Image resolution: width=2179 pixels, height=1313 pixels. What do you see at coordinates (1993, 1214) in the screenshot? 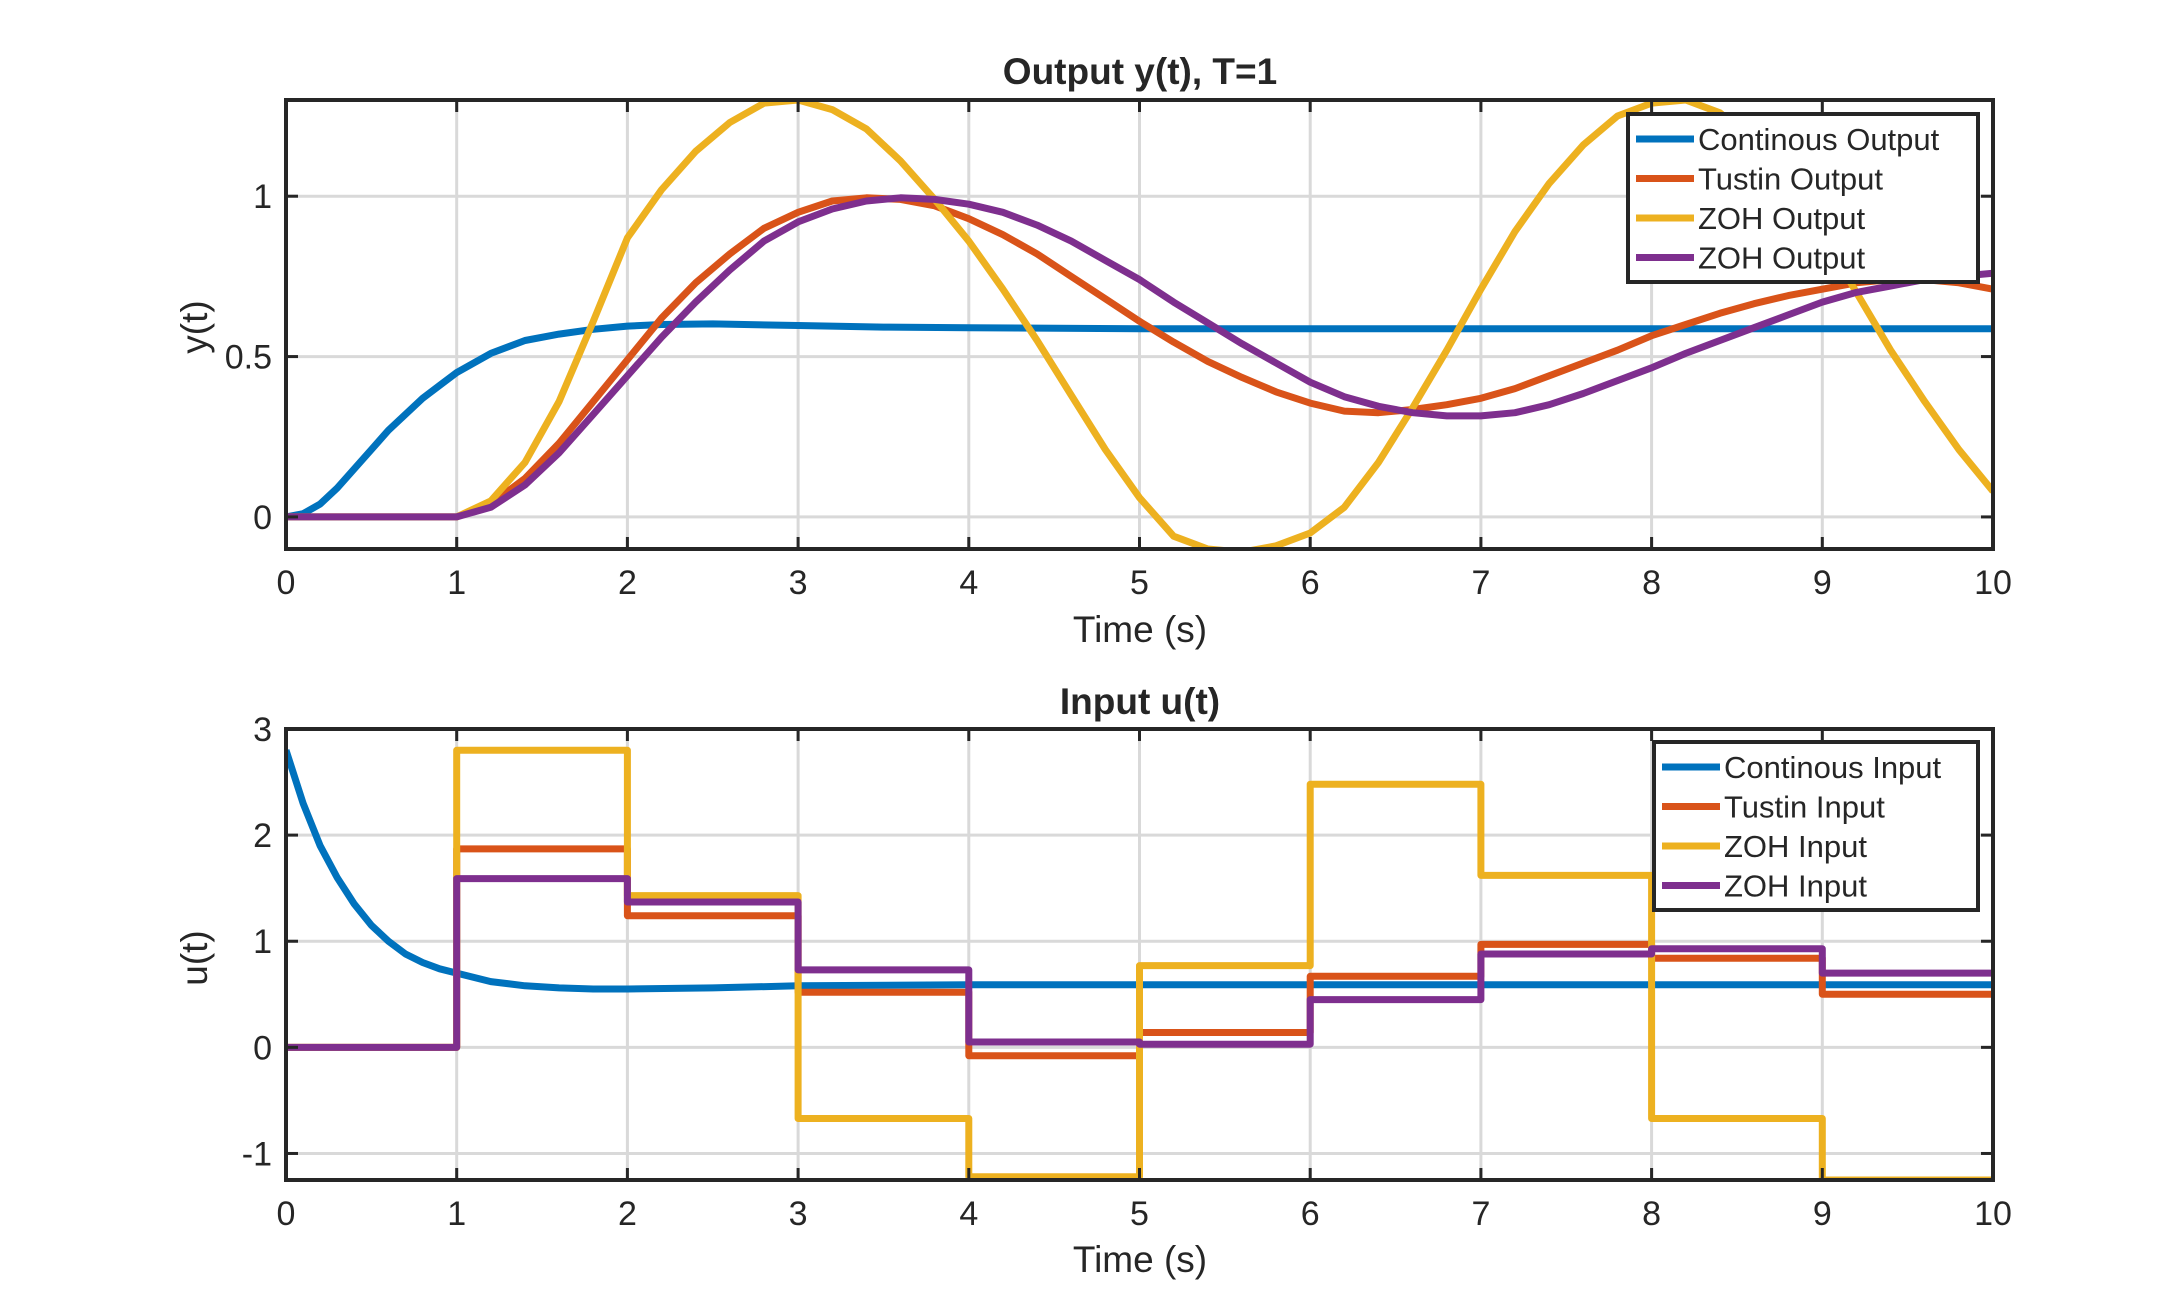
I see `input-x-tick-label: 10` at bounding box center [1993, 1214].